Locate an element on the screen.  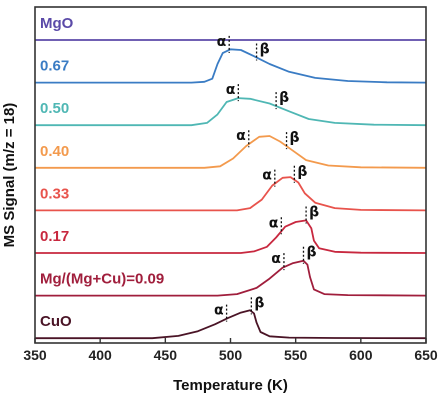
series-label: 0.33 is located at coordinates (54, 193).